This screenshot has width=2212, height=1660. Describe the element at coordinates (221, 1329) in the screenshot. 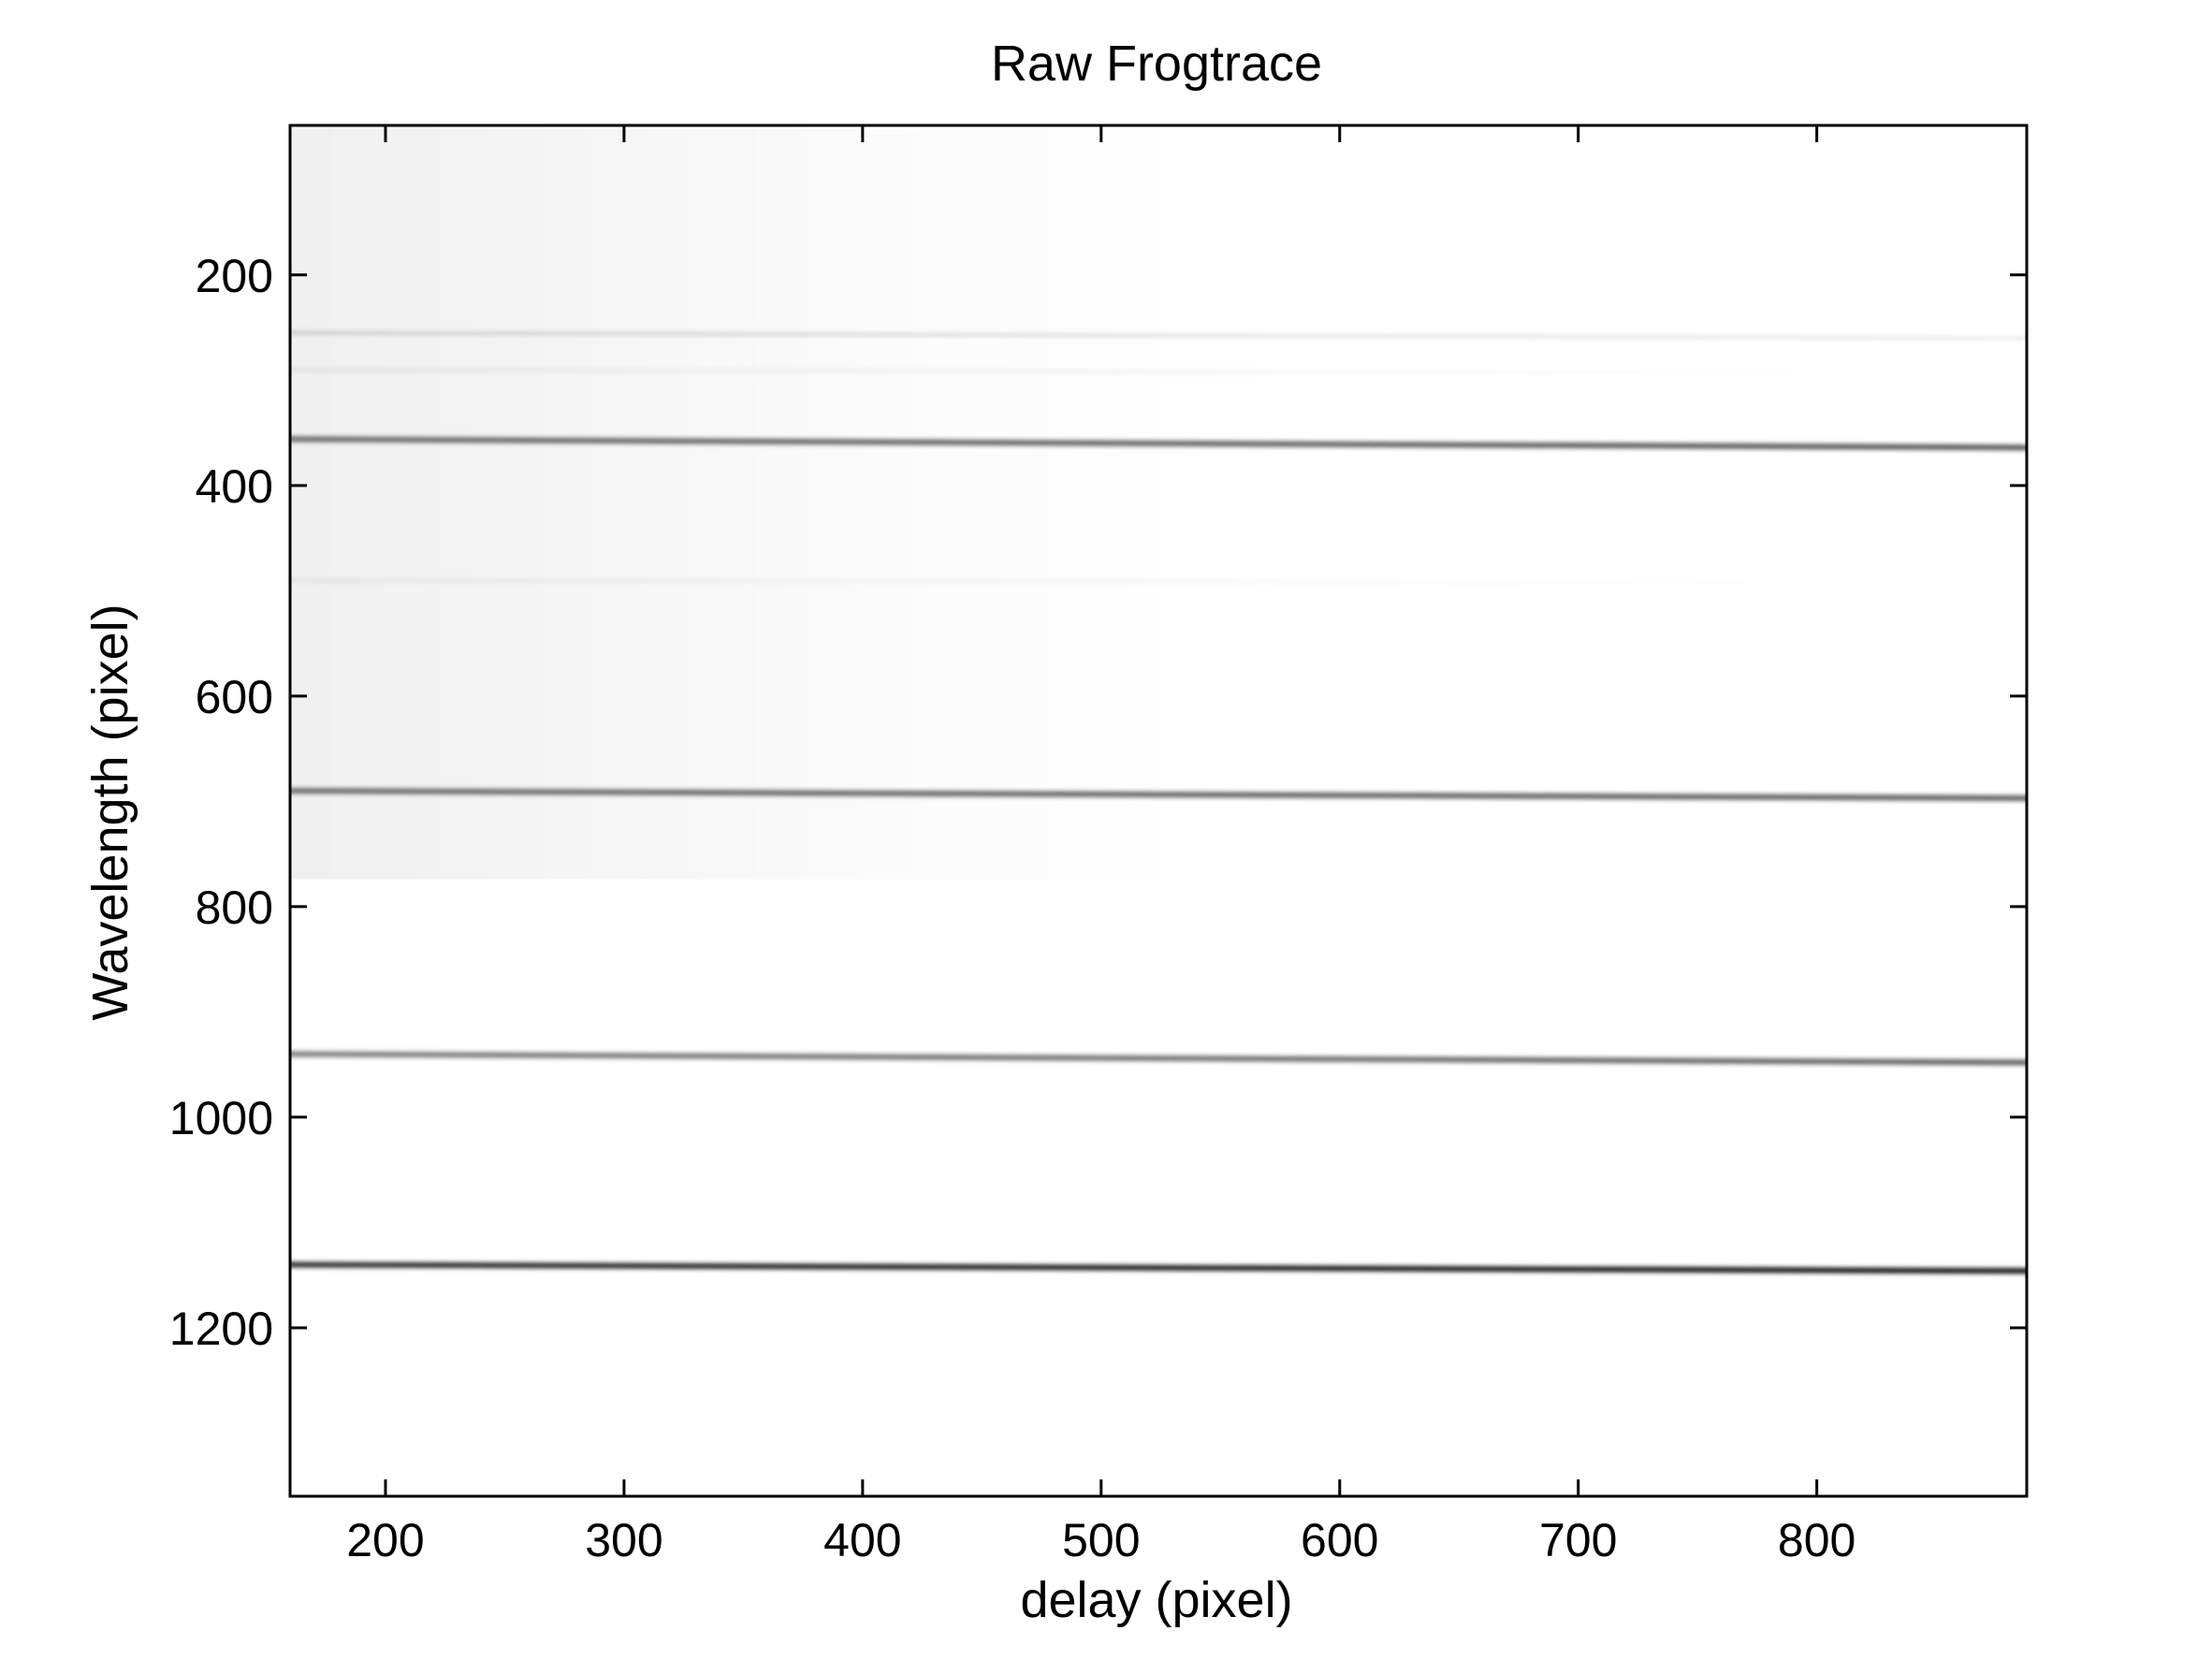

I see `y-tick-label: 1200` at that location.